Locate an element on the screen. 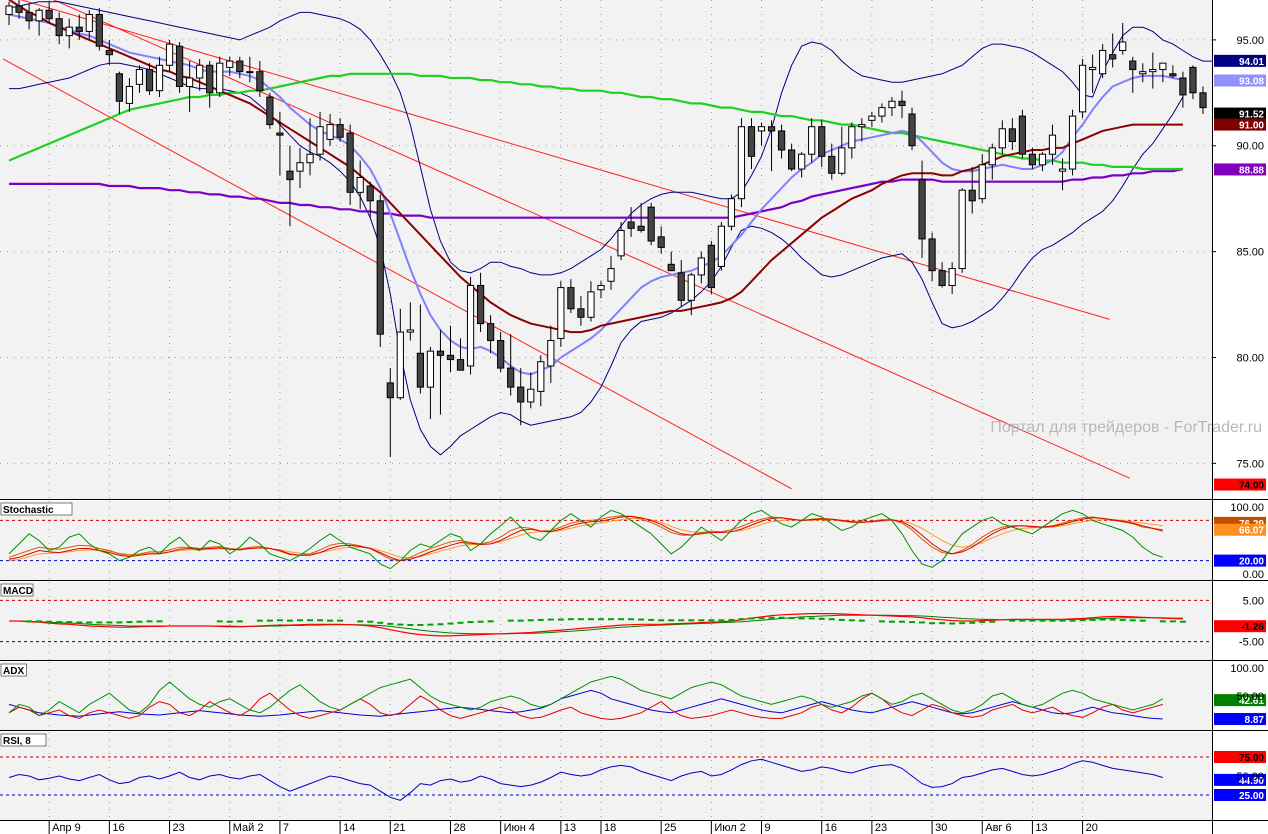 The width and height of the screenshot is (1268, 834). watermark: Портал для трейдеров - ForTrader.ru is located at coordinates (1126, 427).